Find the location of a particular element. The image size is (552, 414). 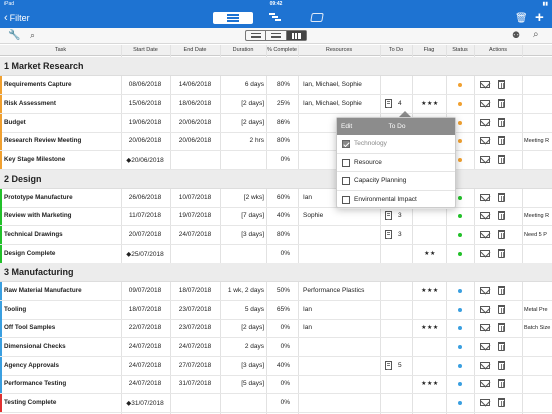

gantt-view-button is located at coordinates (275, 18).